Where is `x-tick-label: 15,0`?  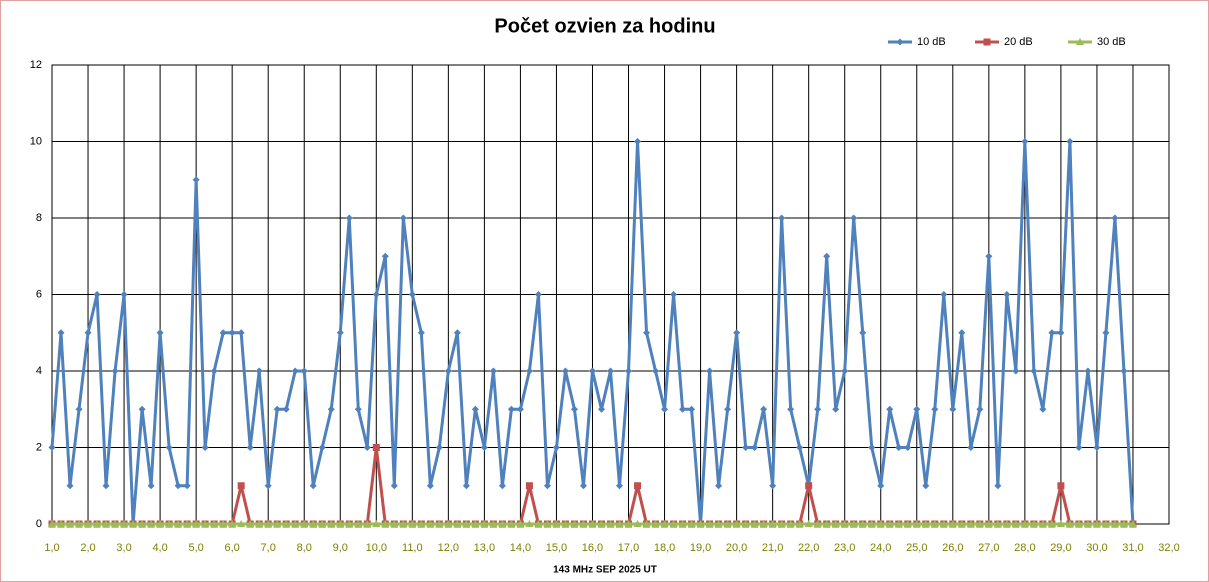 x-tick-label: 15,0 is located at coordinates (556, 548).